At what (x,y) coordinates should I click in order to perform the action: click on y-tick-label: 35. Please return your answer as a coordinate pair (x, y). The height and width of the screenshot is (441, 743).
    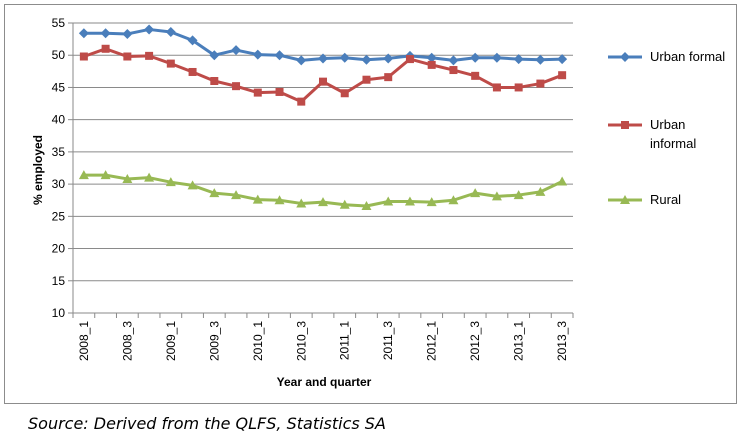
    Looking at the image, I should click on (59, 152).